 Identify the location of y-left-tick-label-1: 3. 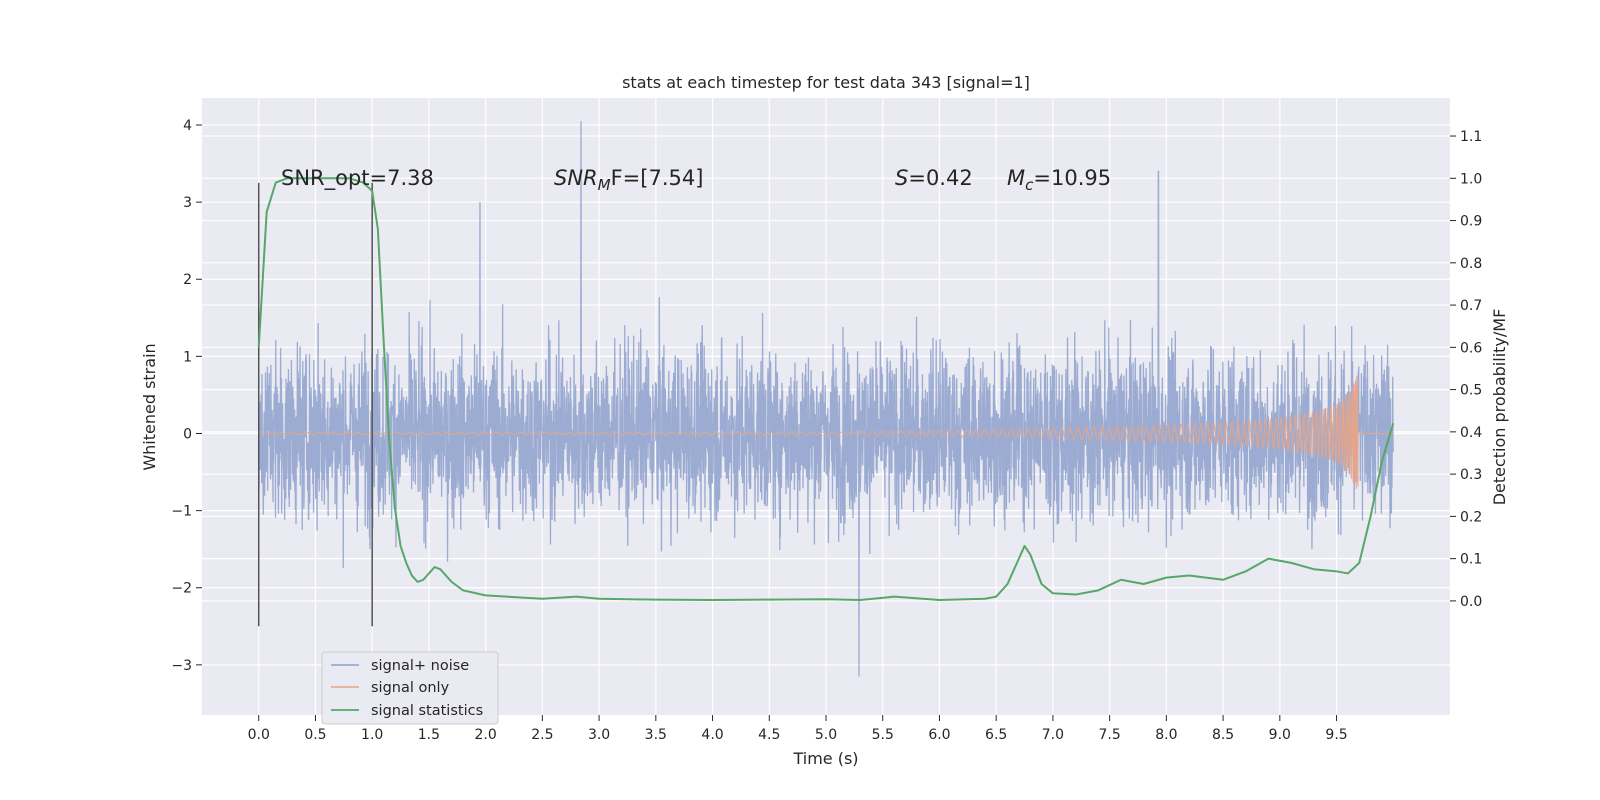
(187, 203).